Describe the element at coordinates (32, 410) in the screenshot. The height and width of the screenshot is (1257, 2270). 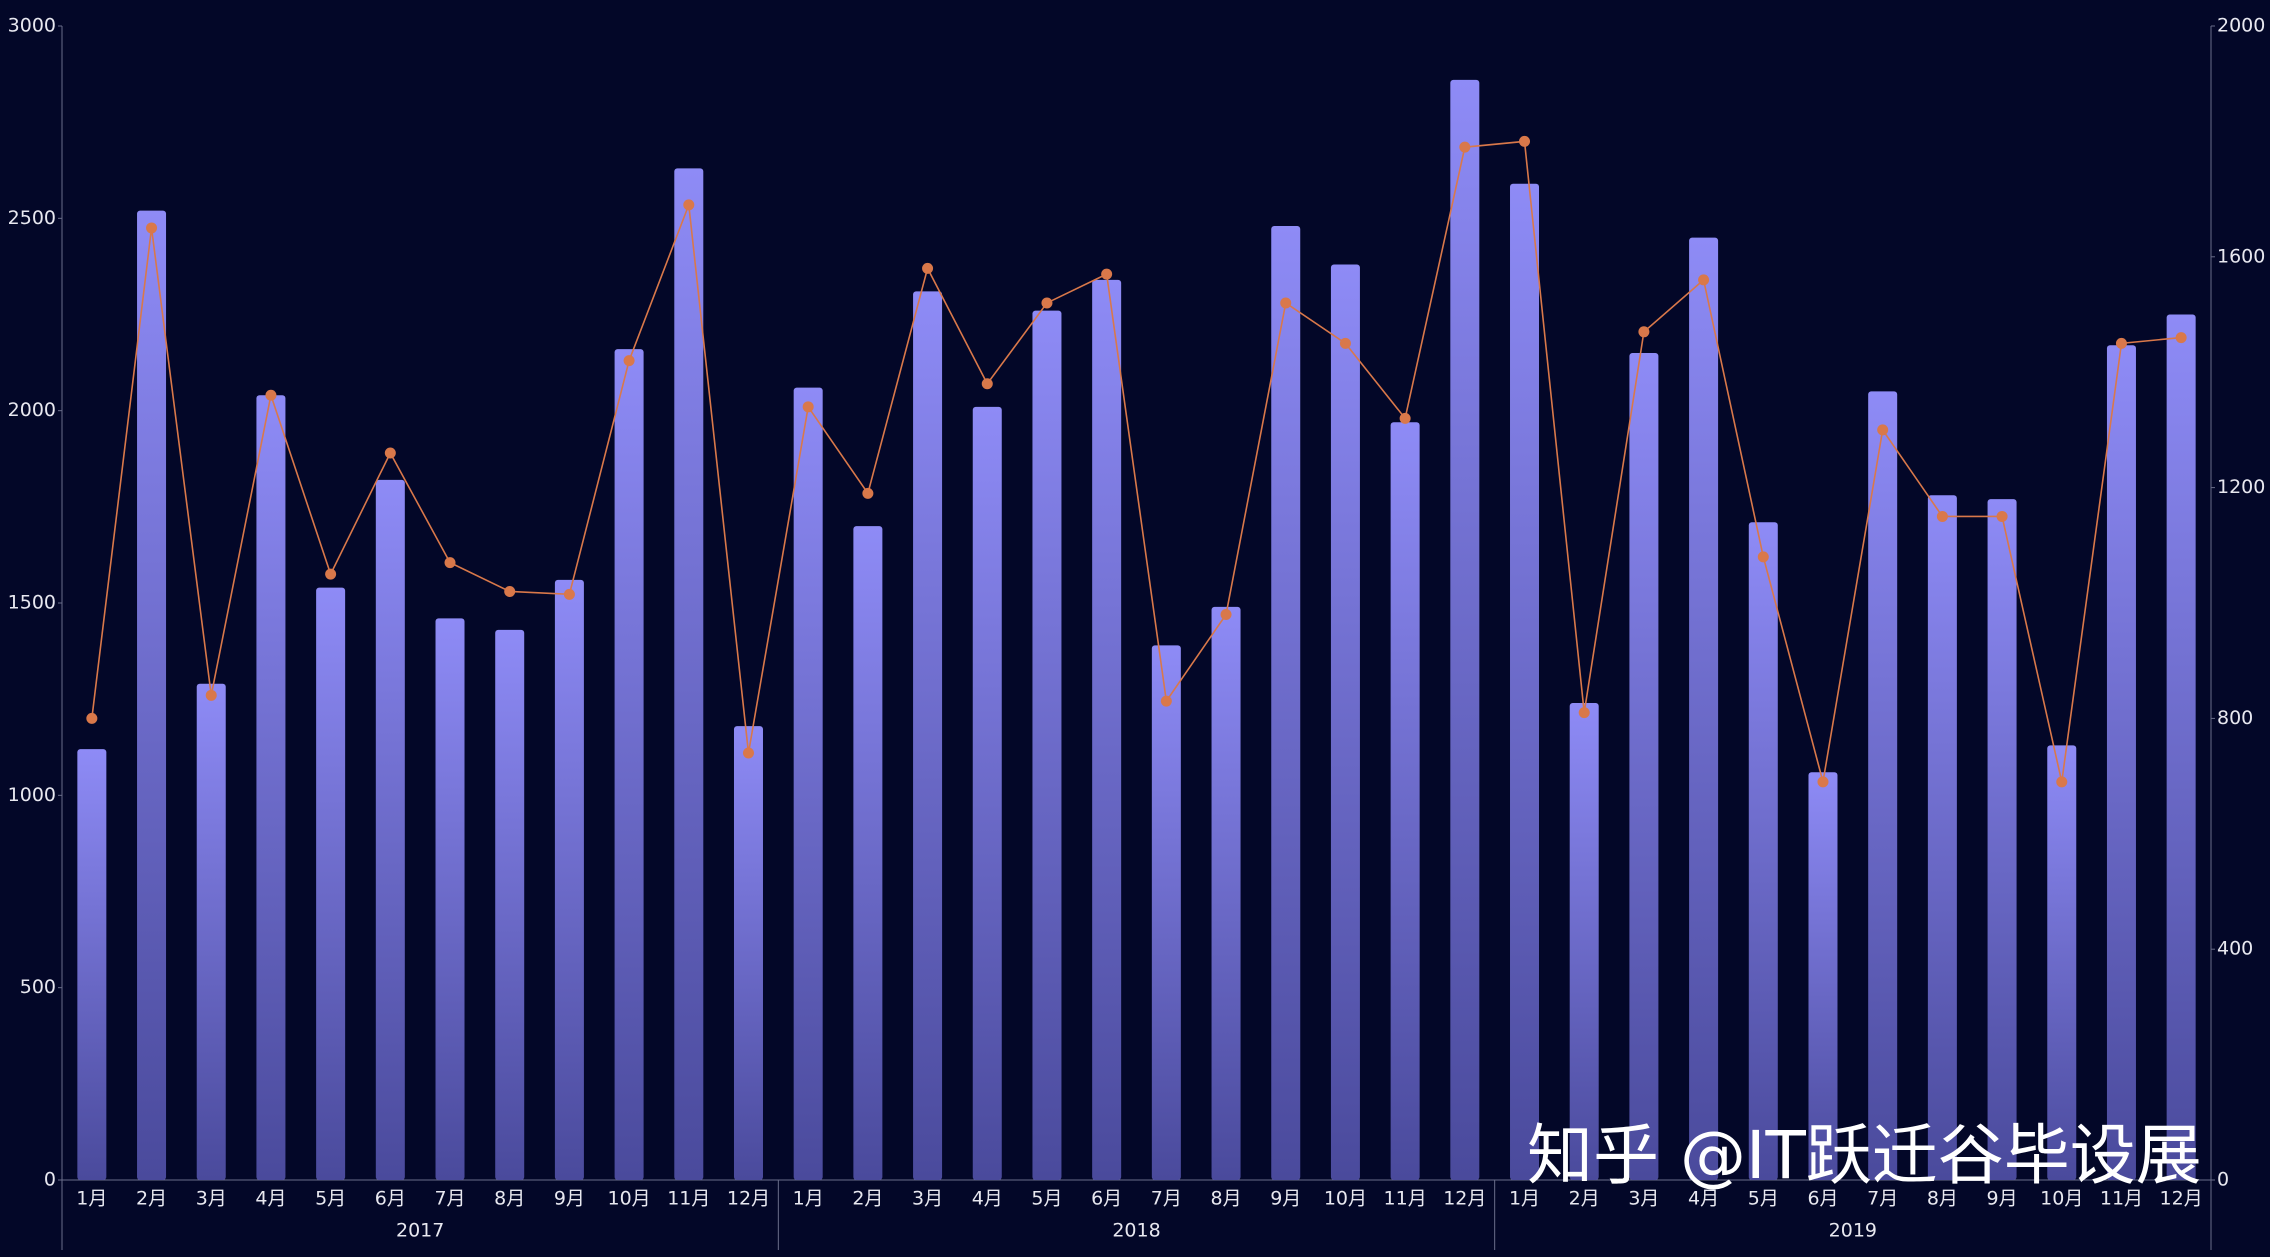
I see `y-tick-label: 2000` at that location.